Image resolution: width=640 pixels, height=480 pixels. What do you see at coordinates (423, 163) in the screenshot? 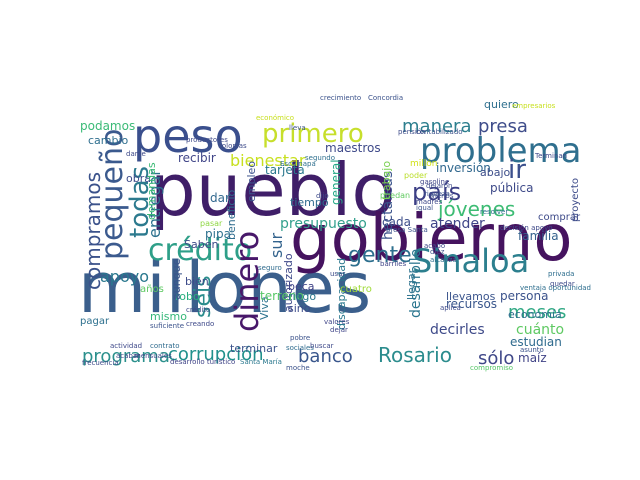
I see `word-80: millón` at bounding box center [423, 163].